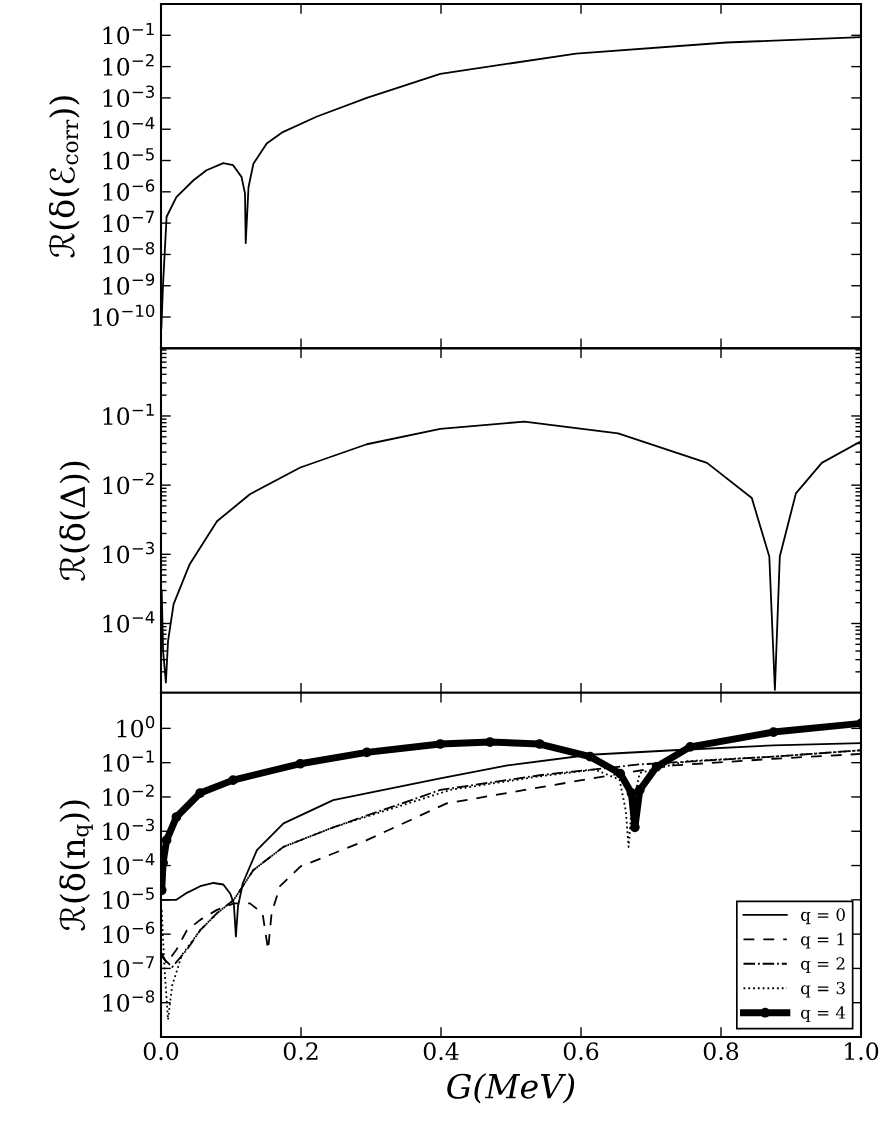  I want to click on x-tick-label: 0.0, so click(161, 1051).